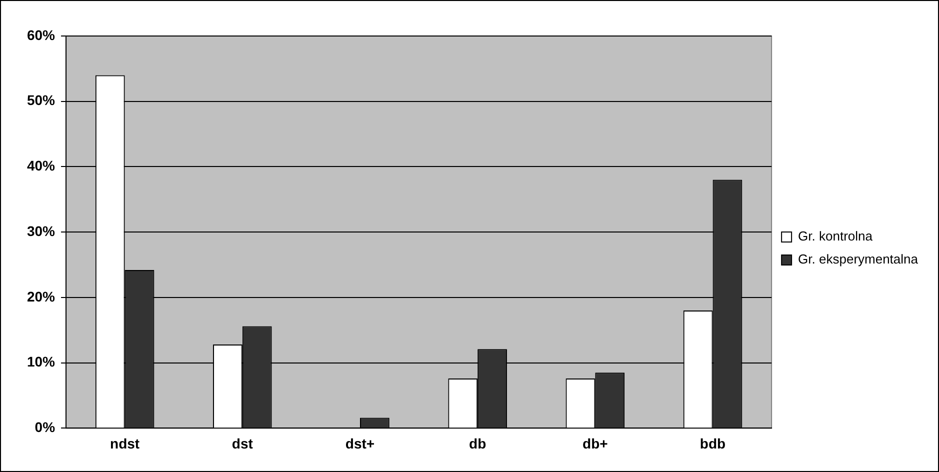  I want to click on y-tick-label: 30%, so click(41, 230).